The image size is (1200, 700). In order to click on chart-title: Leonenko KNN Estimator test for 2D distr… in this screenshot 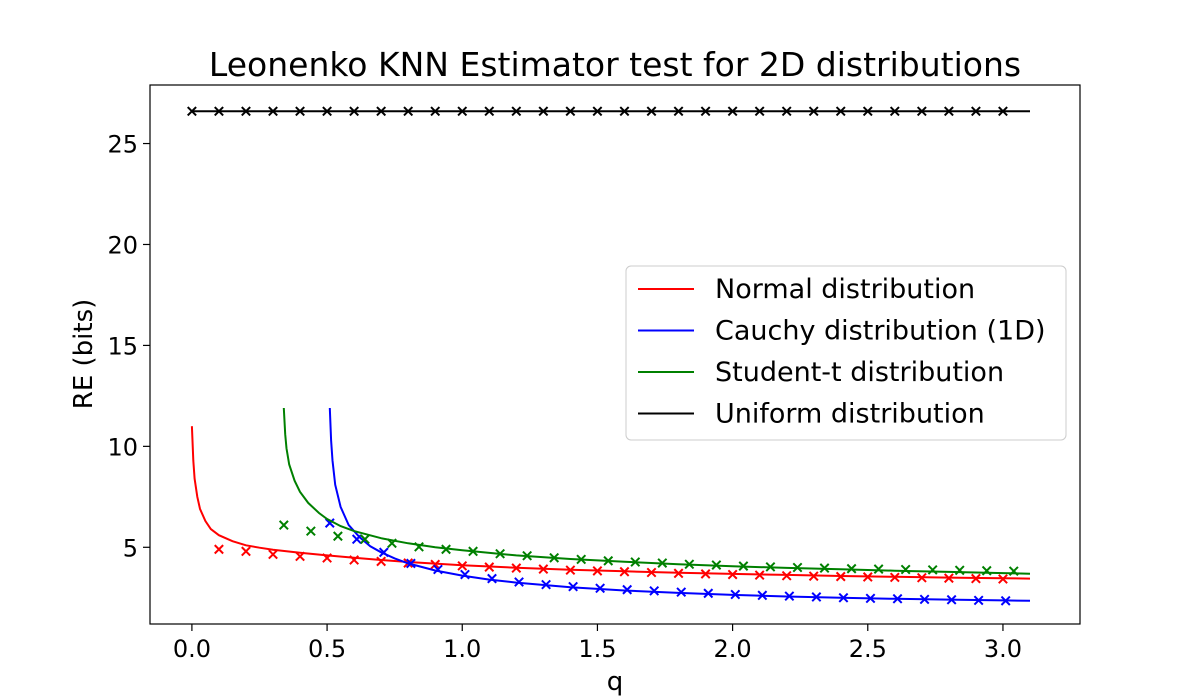, I will do `click(615, 64)`.